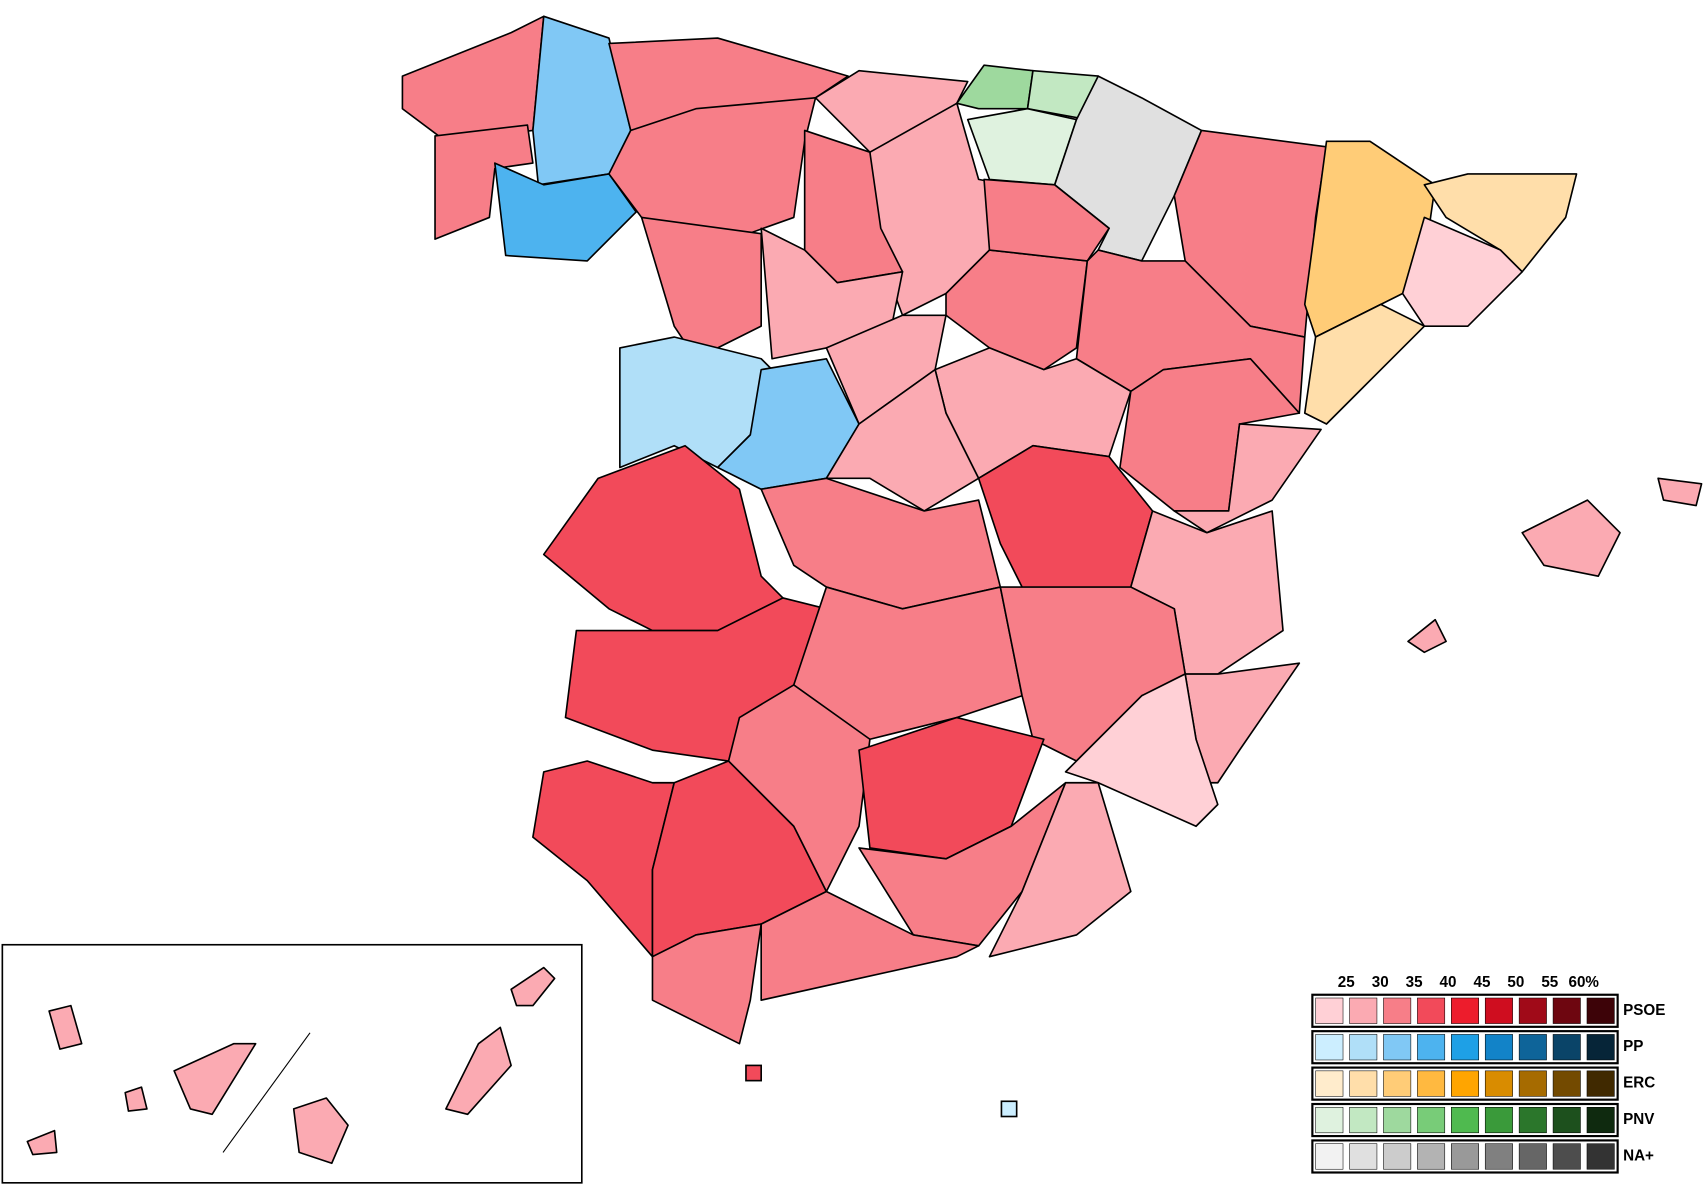 The height and width of the screenshot is (1185, 1705). Describe the element at coordinates (1515, 982) in the screenshot. I see `threshold-label: 50` at that location.